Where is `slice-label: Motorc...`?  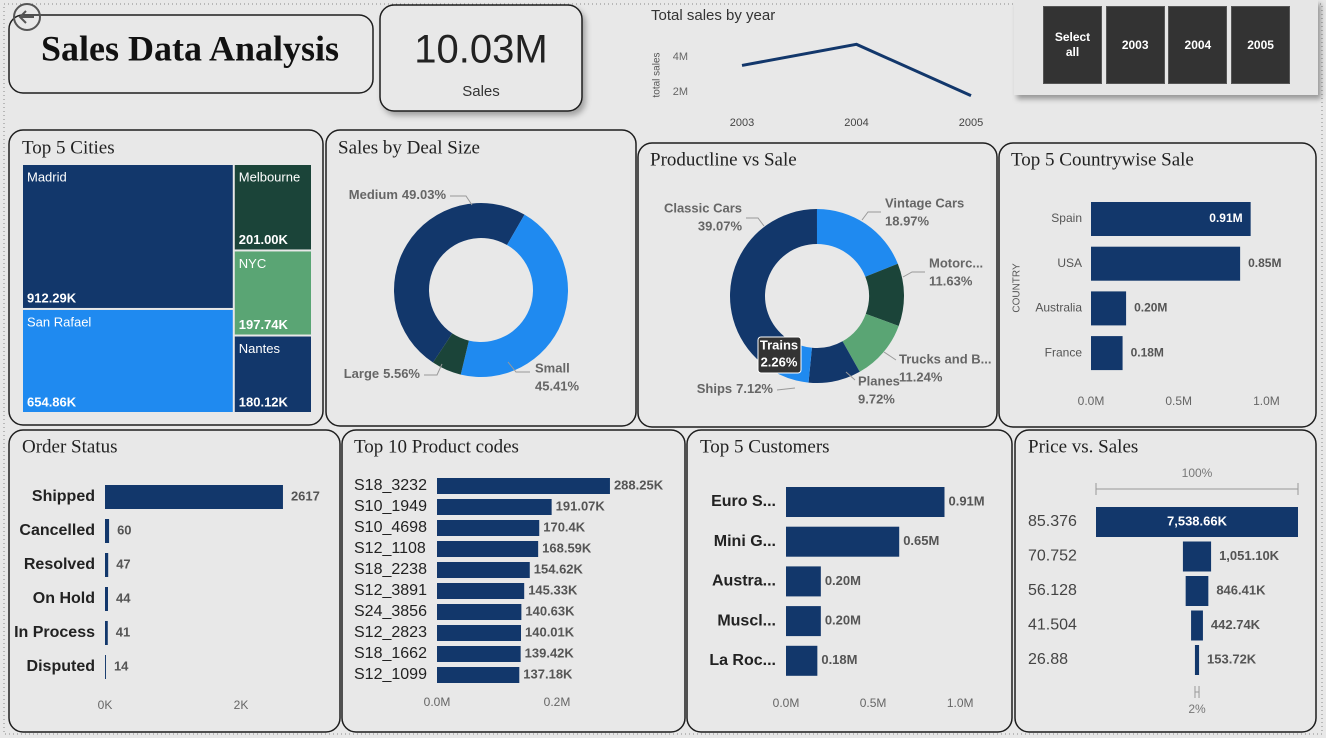
slice-label: Motorc... is located at coordinates (956, 262).